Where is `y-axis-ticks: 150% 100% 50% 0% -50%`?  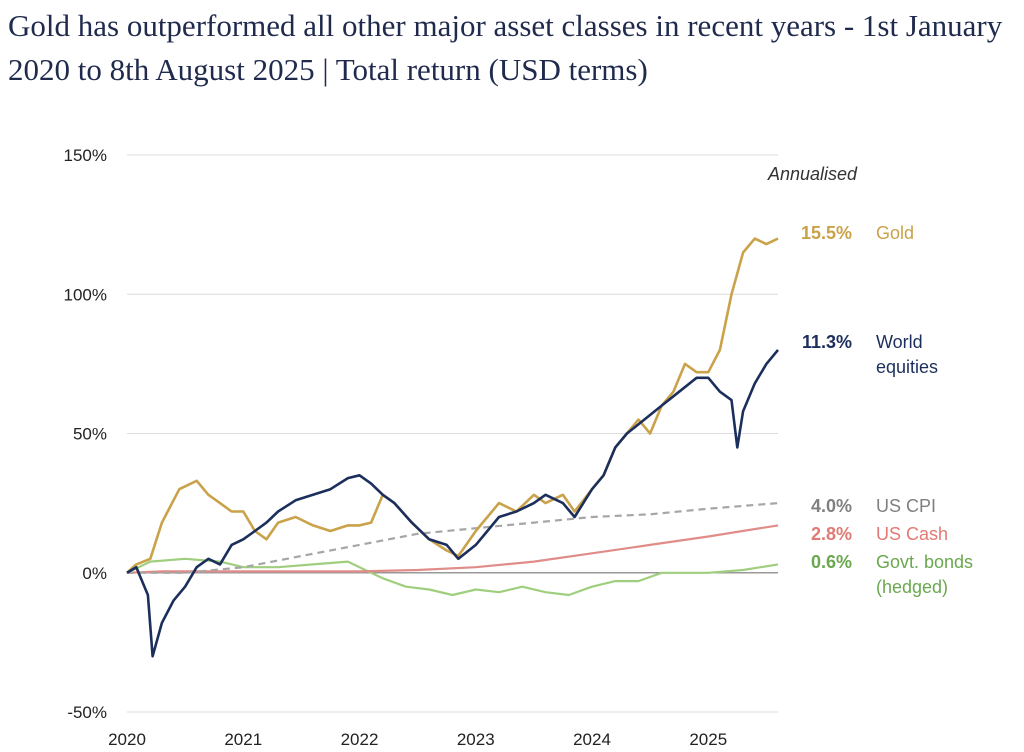 y-axis-ticks: 150% 100% 50% 0% -50% is located at coordinates (85, 434).